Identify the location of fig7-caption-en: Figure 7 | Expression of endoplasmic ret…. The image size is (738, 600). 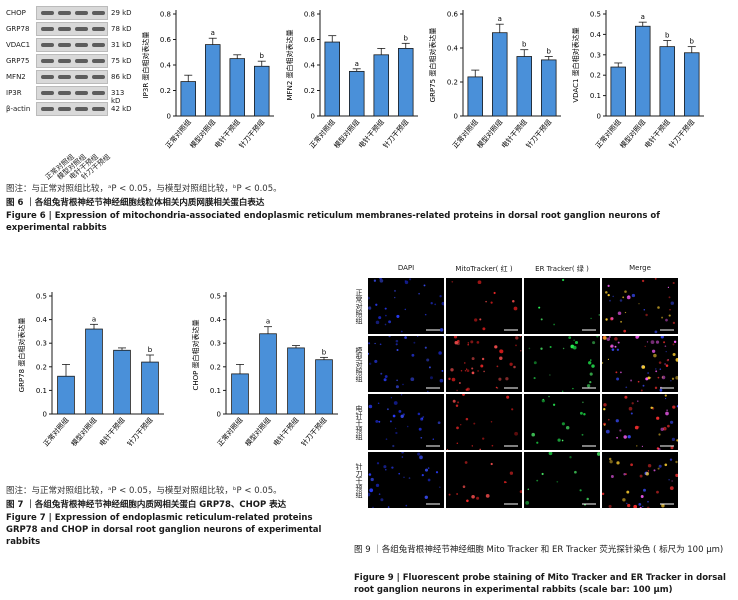
(164, 530).